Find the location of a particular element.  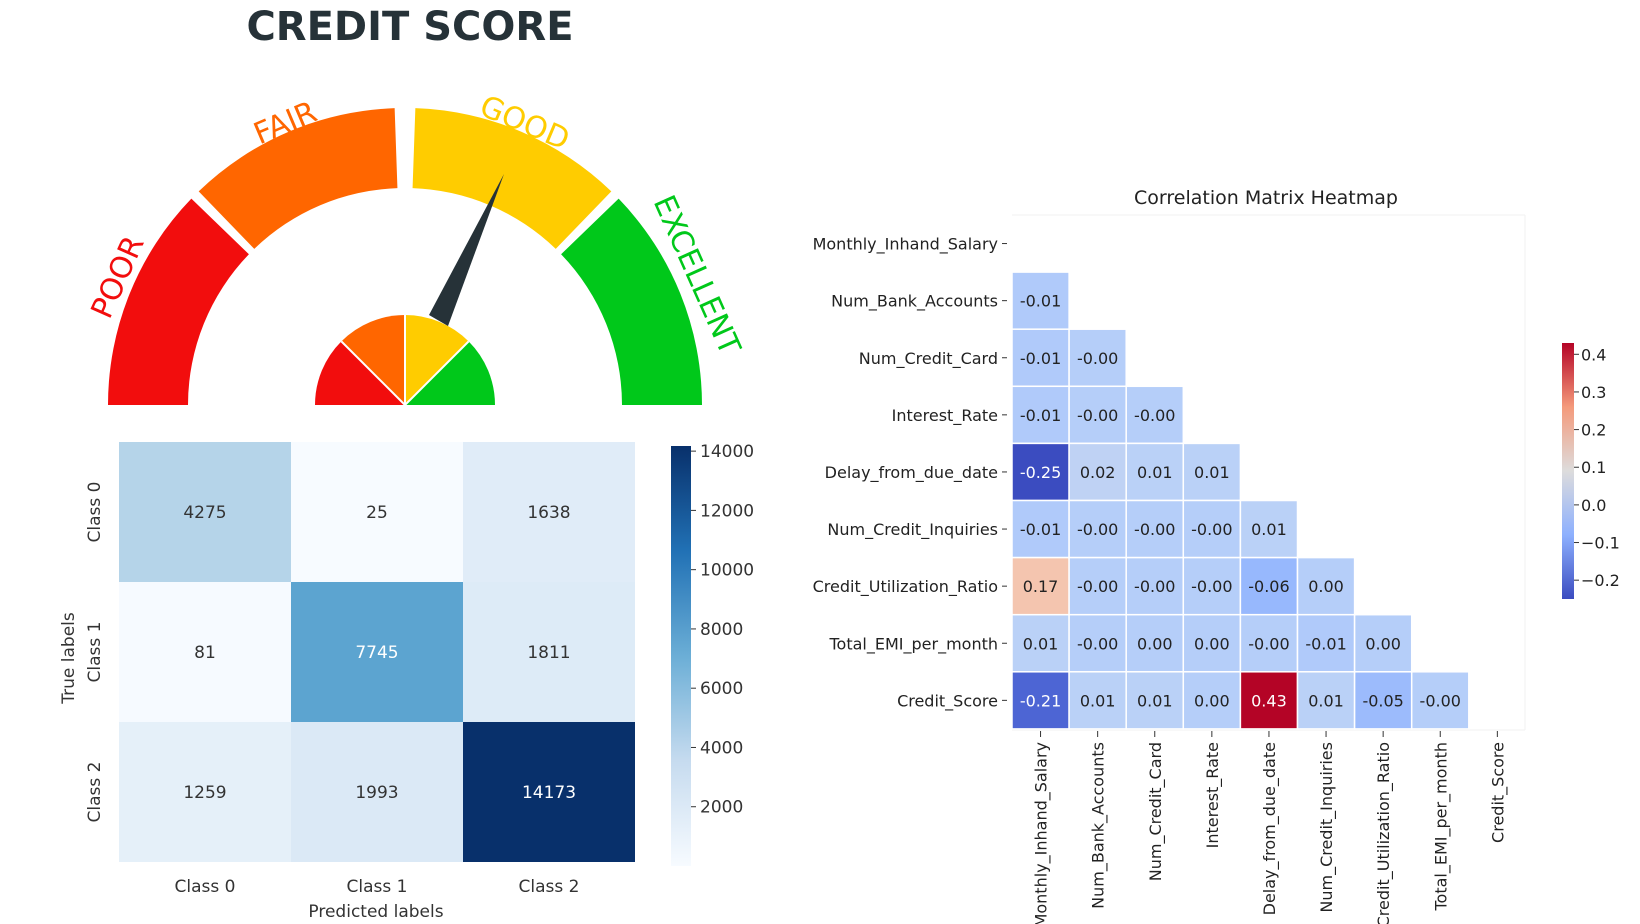

corr-colorbar is located at coordinates (1568, 471).